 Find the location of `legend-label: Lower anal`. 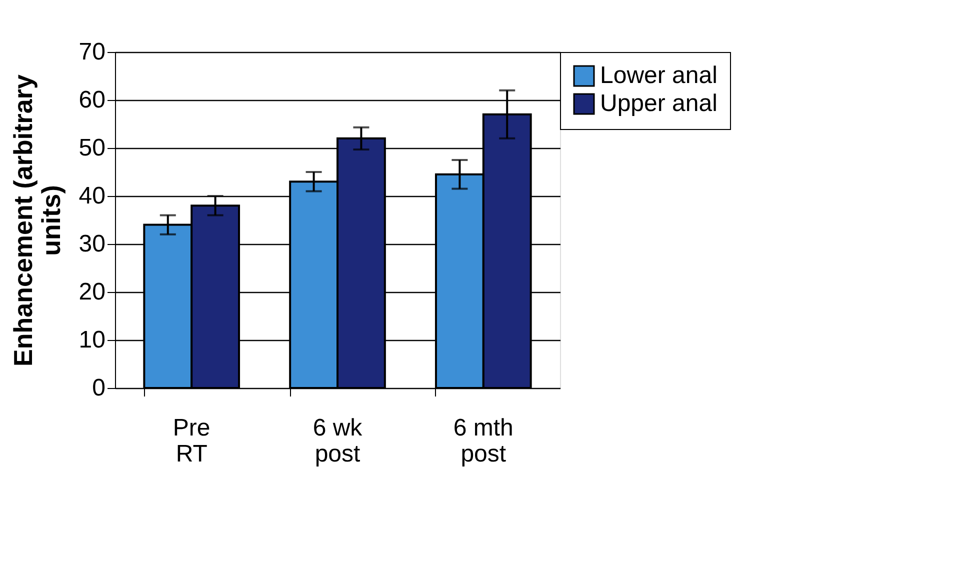

legend-label: Lower anal is located at coordinates (659, 75).